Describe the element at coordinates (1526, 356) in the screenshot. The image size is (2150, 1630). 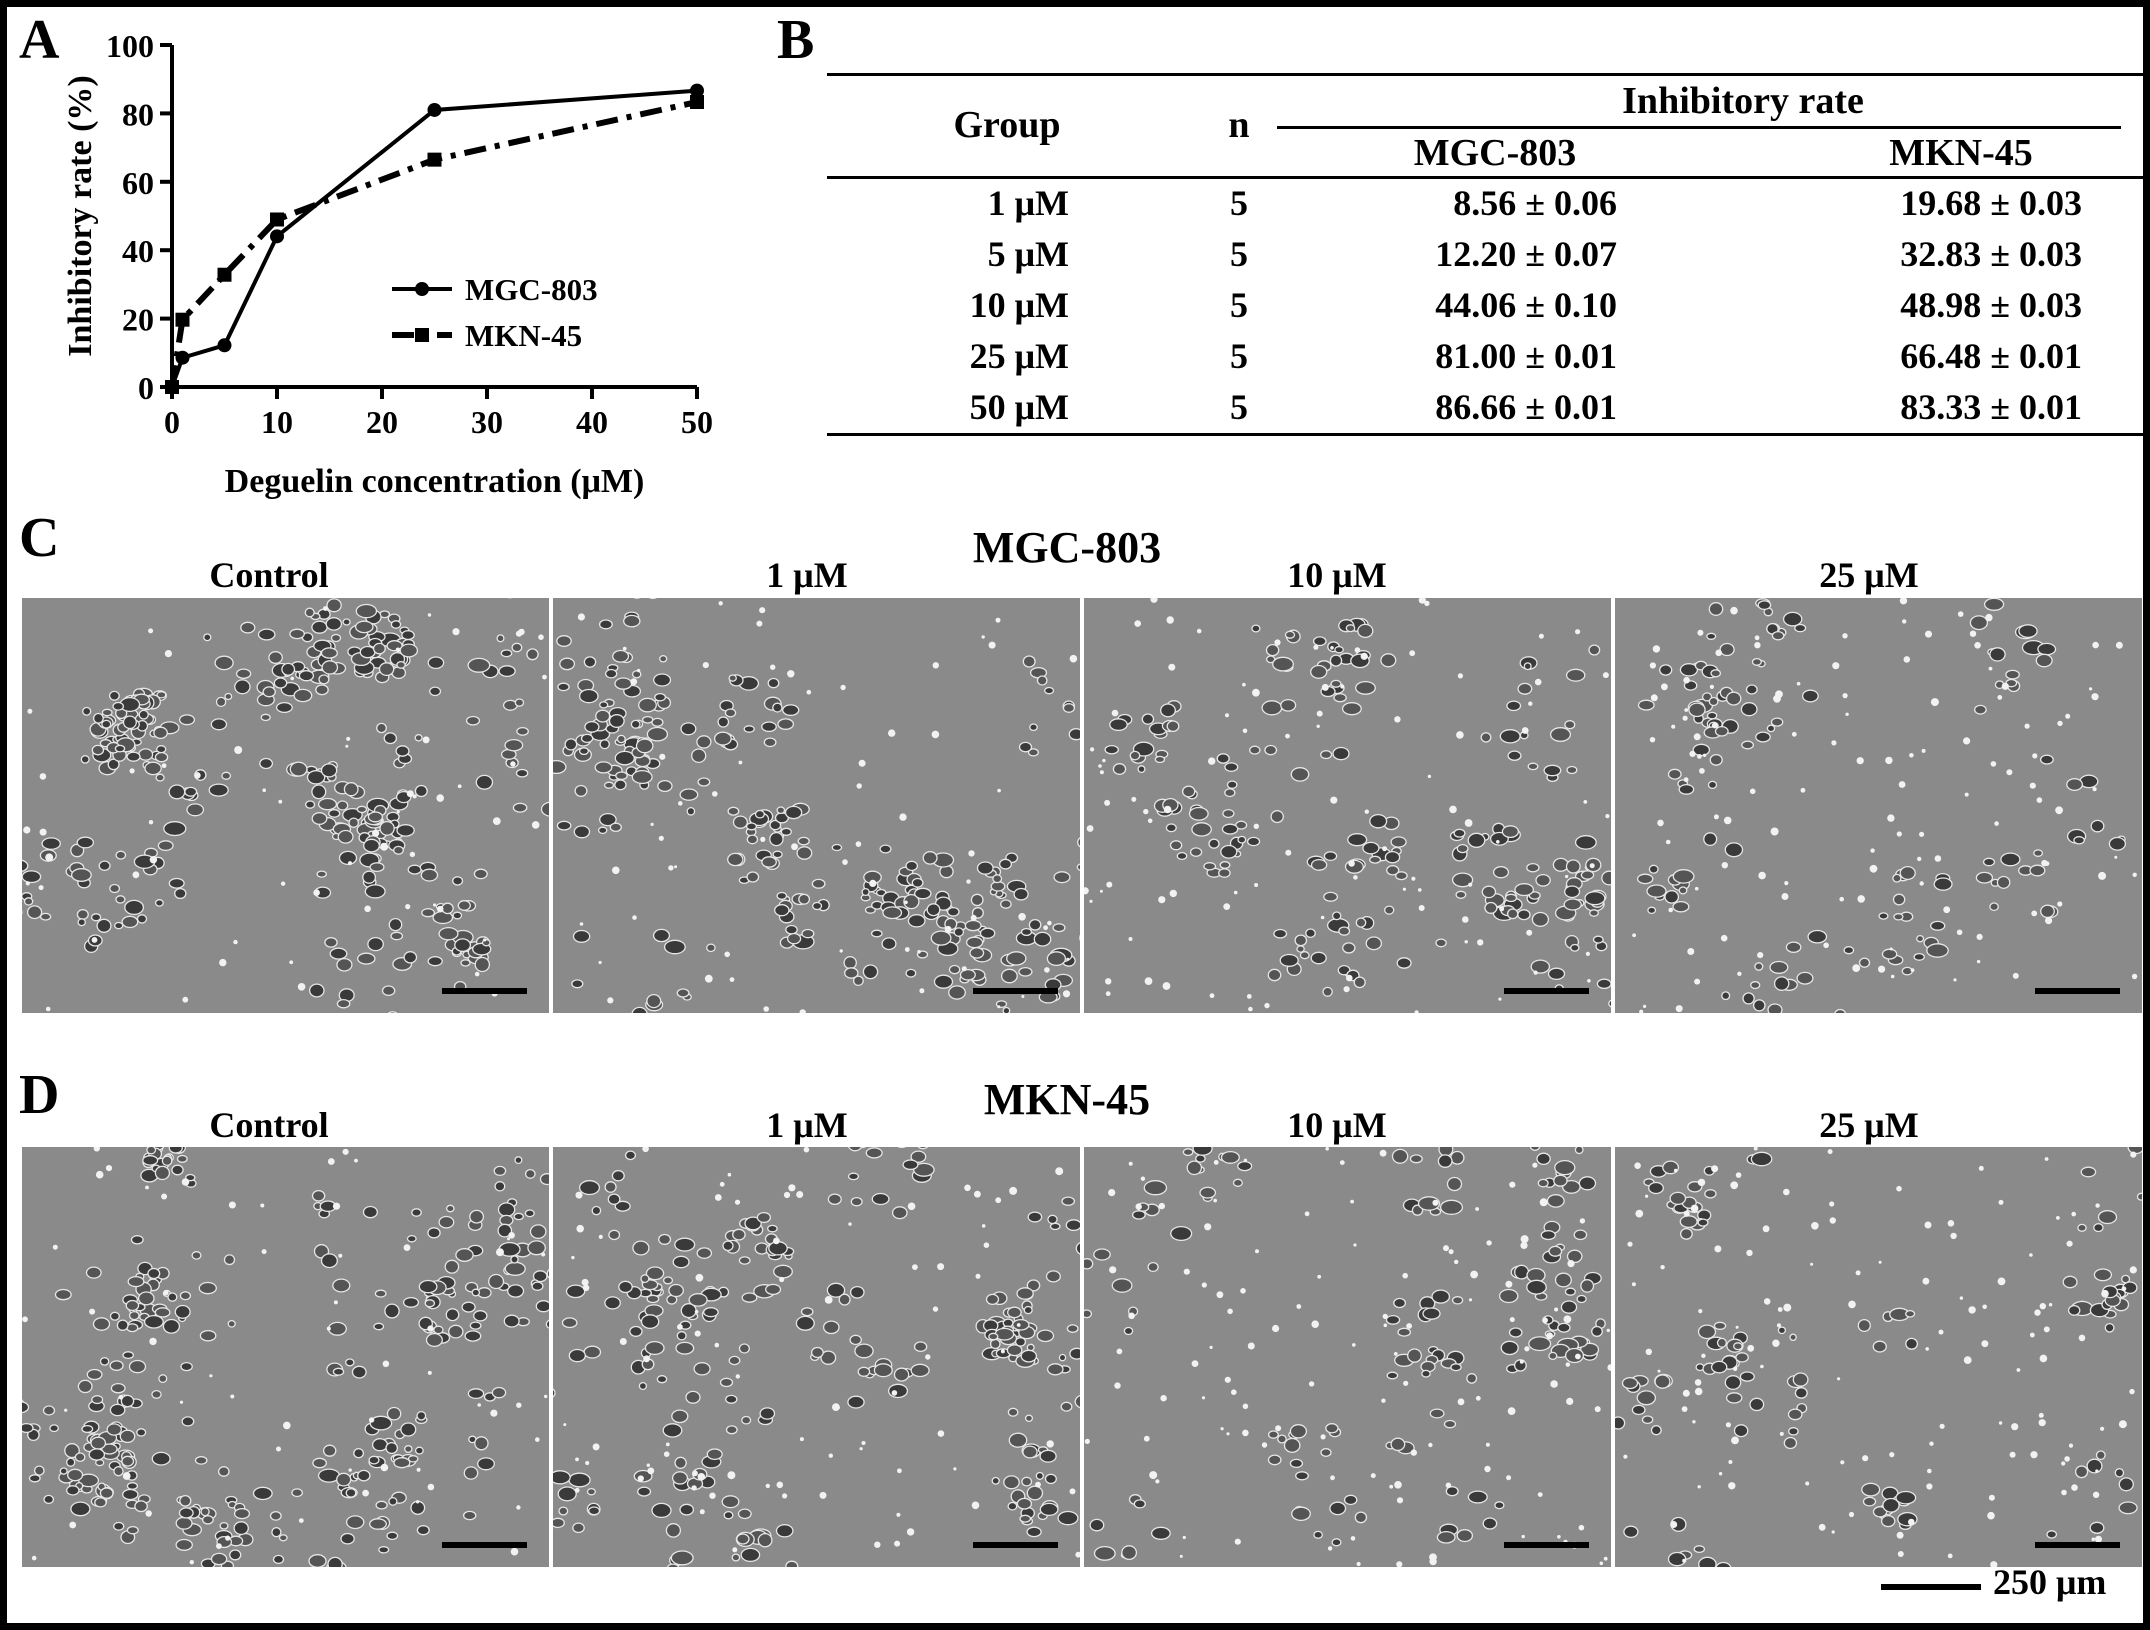
I see `row-mgc-value: 81.00 ± 0.01` at that location.